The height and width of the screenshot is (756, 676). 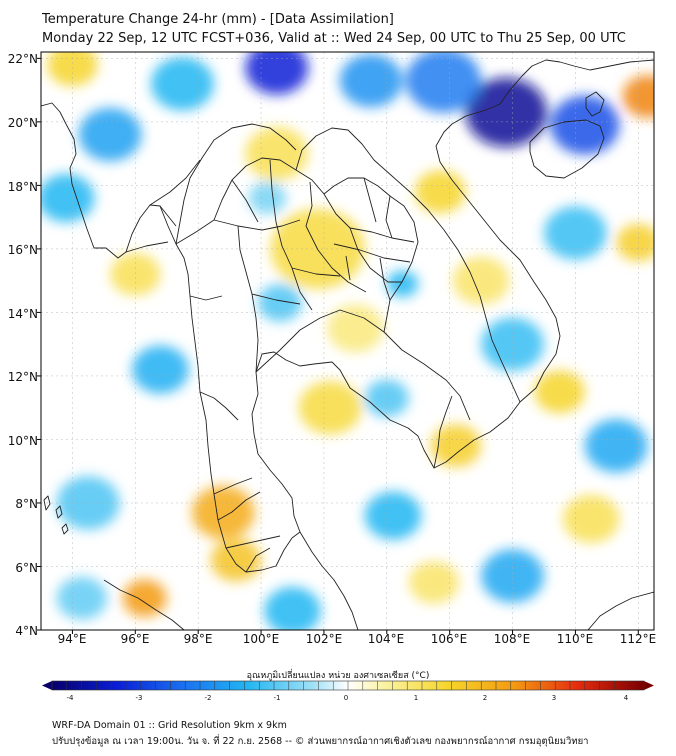 What do you see at coordinates (22, 59) in the screenshot?
I see `lat-label-22n: 22°N` at bounding box center [22, 59].